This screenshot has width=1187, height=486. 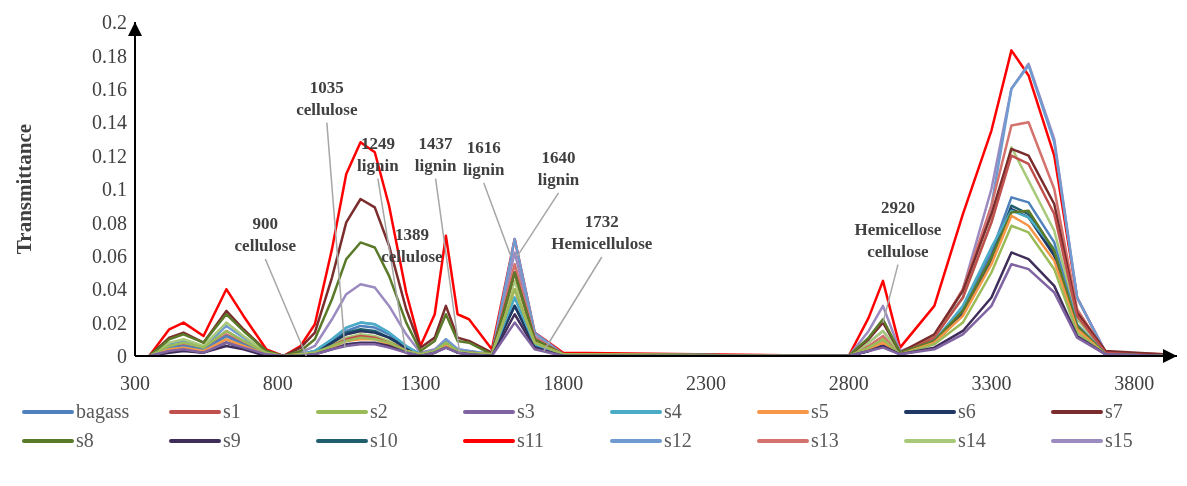 I want to click on legend-label: s7, so click(x=1114, y=411).